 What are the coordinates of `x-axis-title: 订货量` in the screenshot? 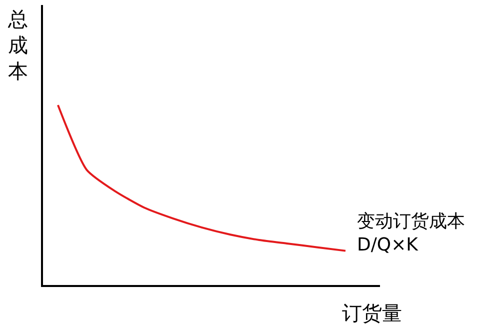 It's located at (372, 313).